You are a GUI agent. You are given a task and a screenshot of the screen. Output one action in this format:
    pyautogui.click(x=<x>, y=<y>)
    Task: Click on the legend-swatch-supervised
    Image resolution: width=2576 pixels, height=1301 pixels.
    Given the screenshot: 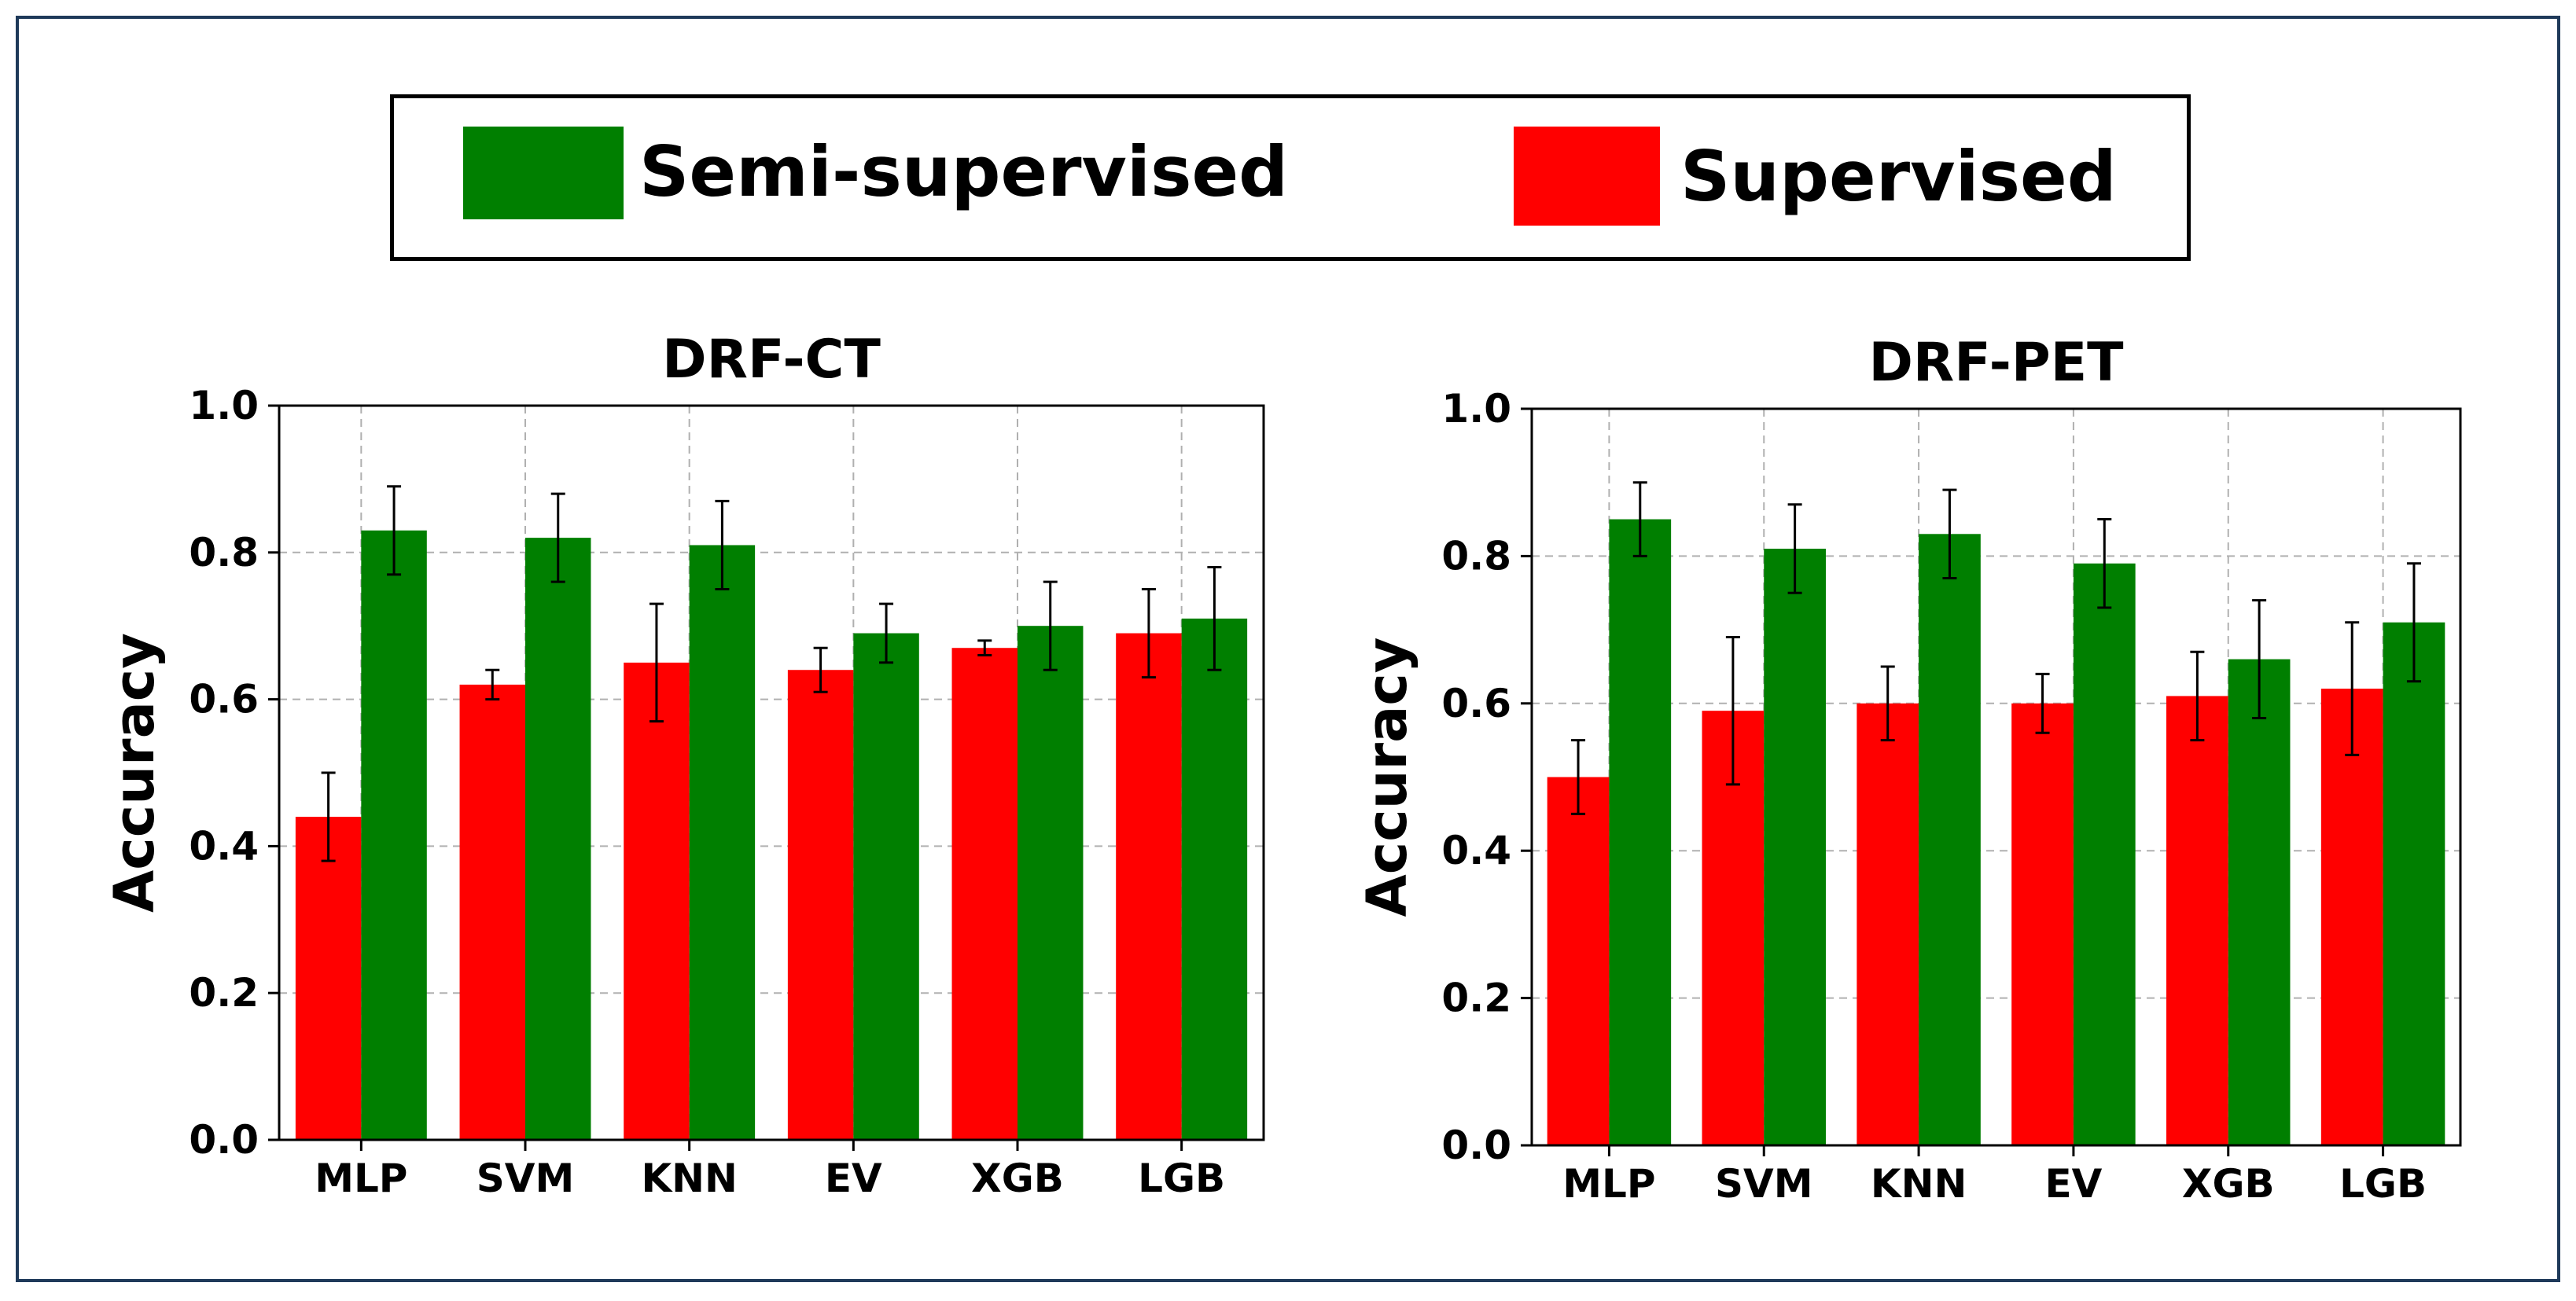 What is the action you would take?
    pyautogui.click(x=1587, y=176)
    